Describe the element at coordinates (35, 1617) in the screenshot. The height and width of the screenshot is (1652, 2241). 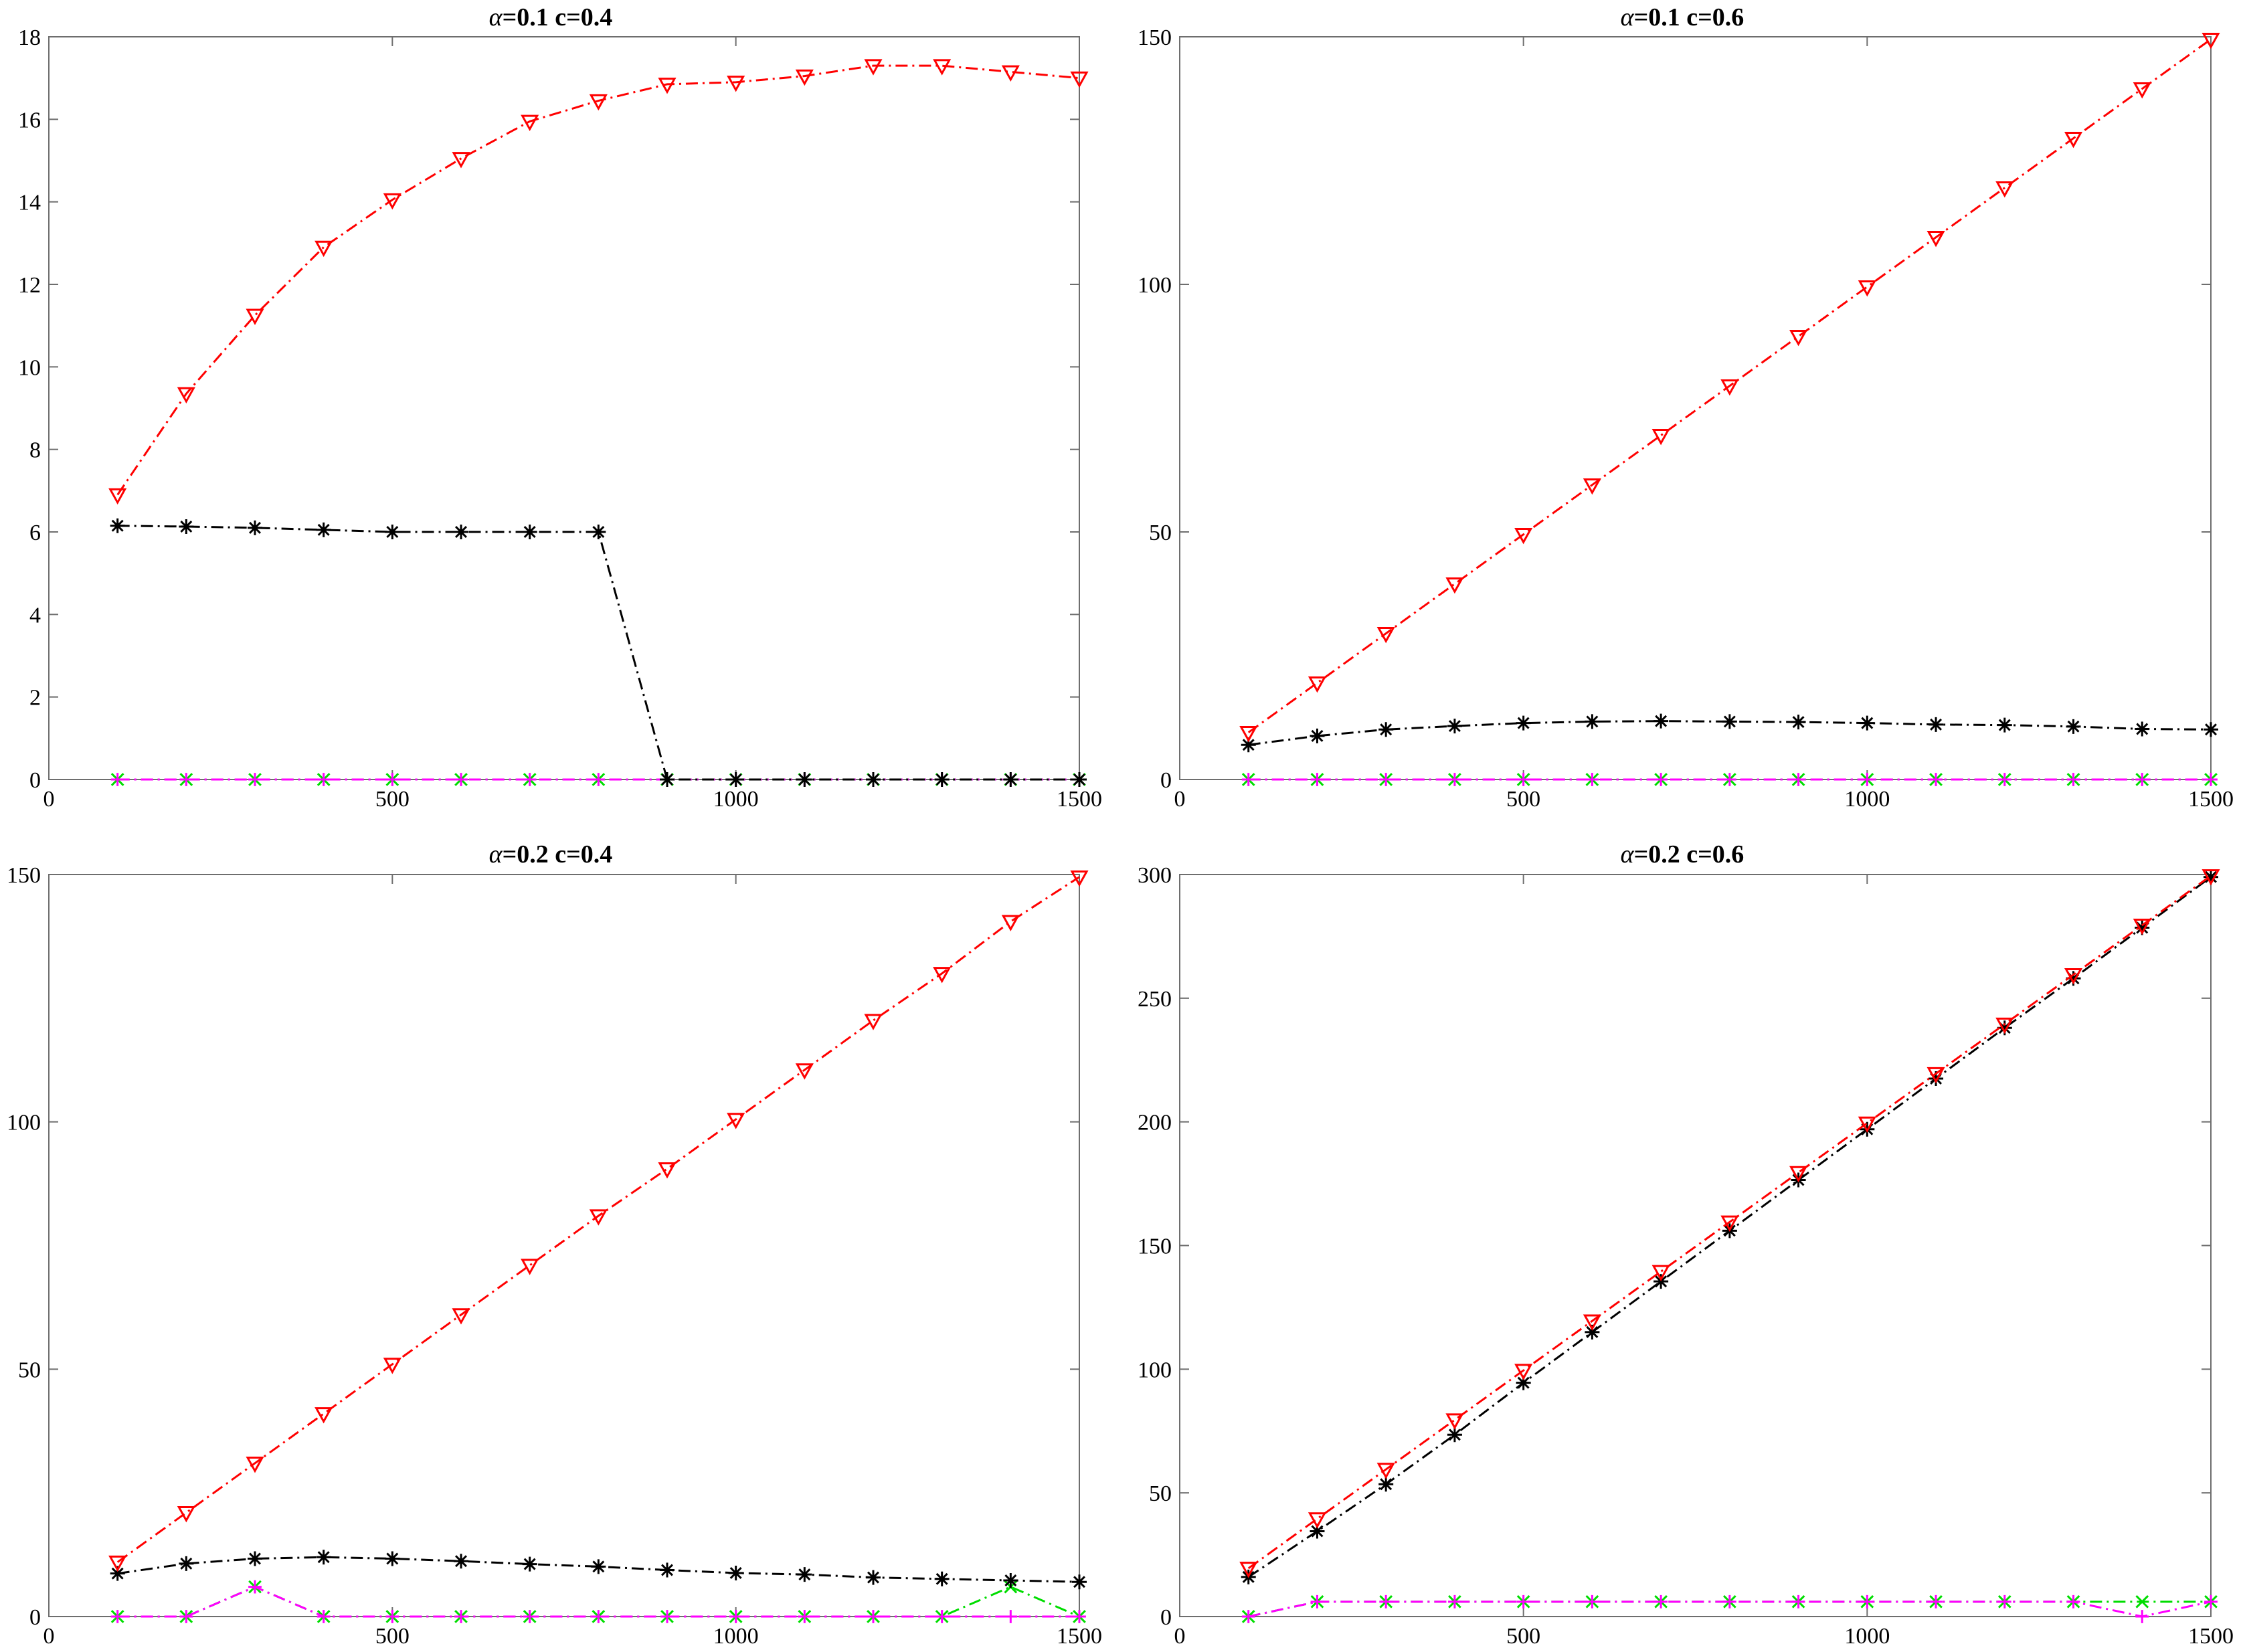
I see `y-tick-label: 0` at that location.